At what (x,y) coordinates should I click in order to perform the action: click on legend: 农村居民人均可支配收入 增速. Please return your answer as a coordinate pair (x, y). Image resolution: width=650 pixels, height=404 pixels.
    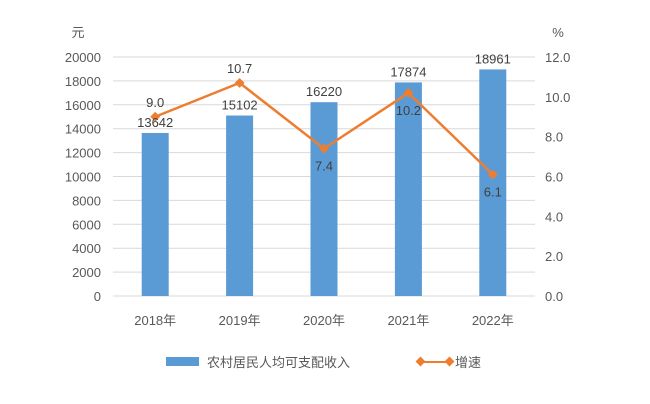
    Looking at the image, I should click on (325, 362).